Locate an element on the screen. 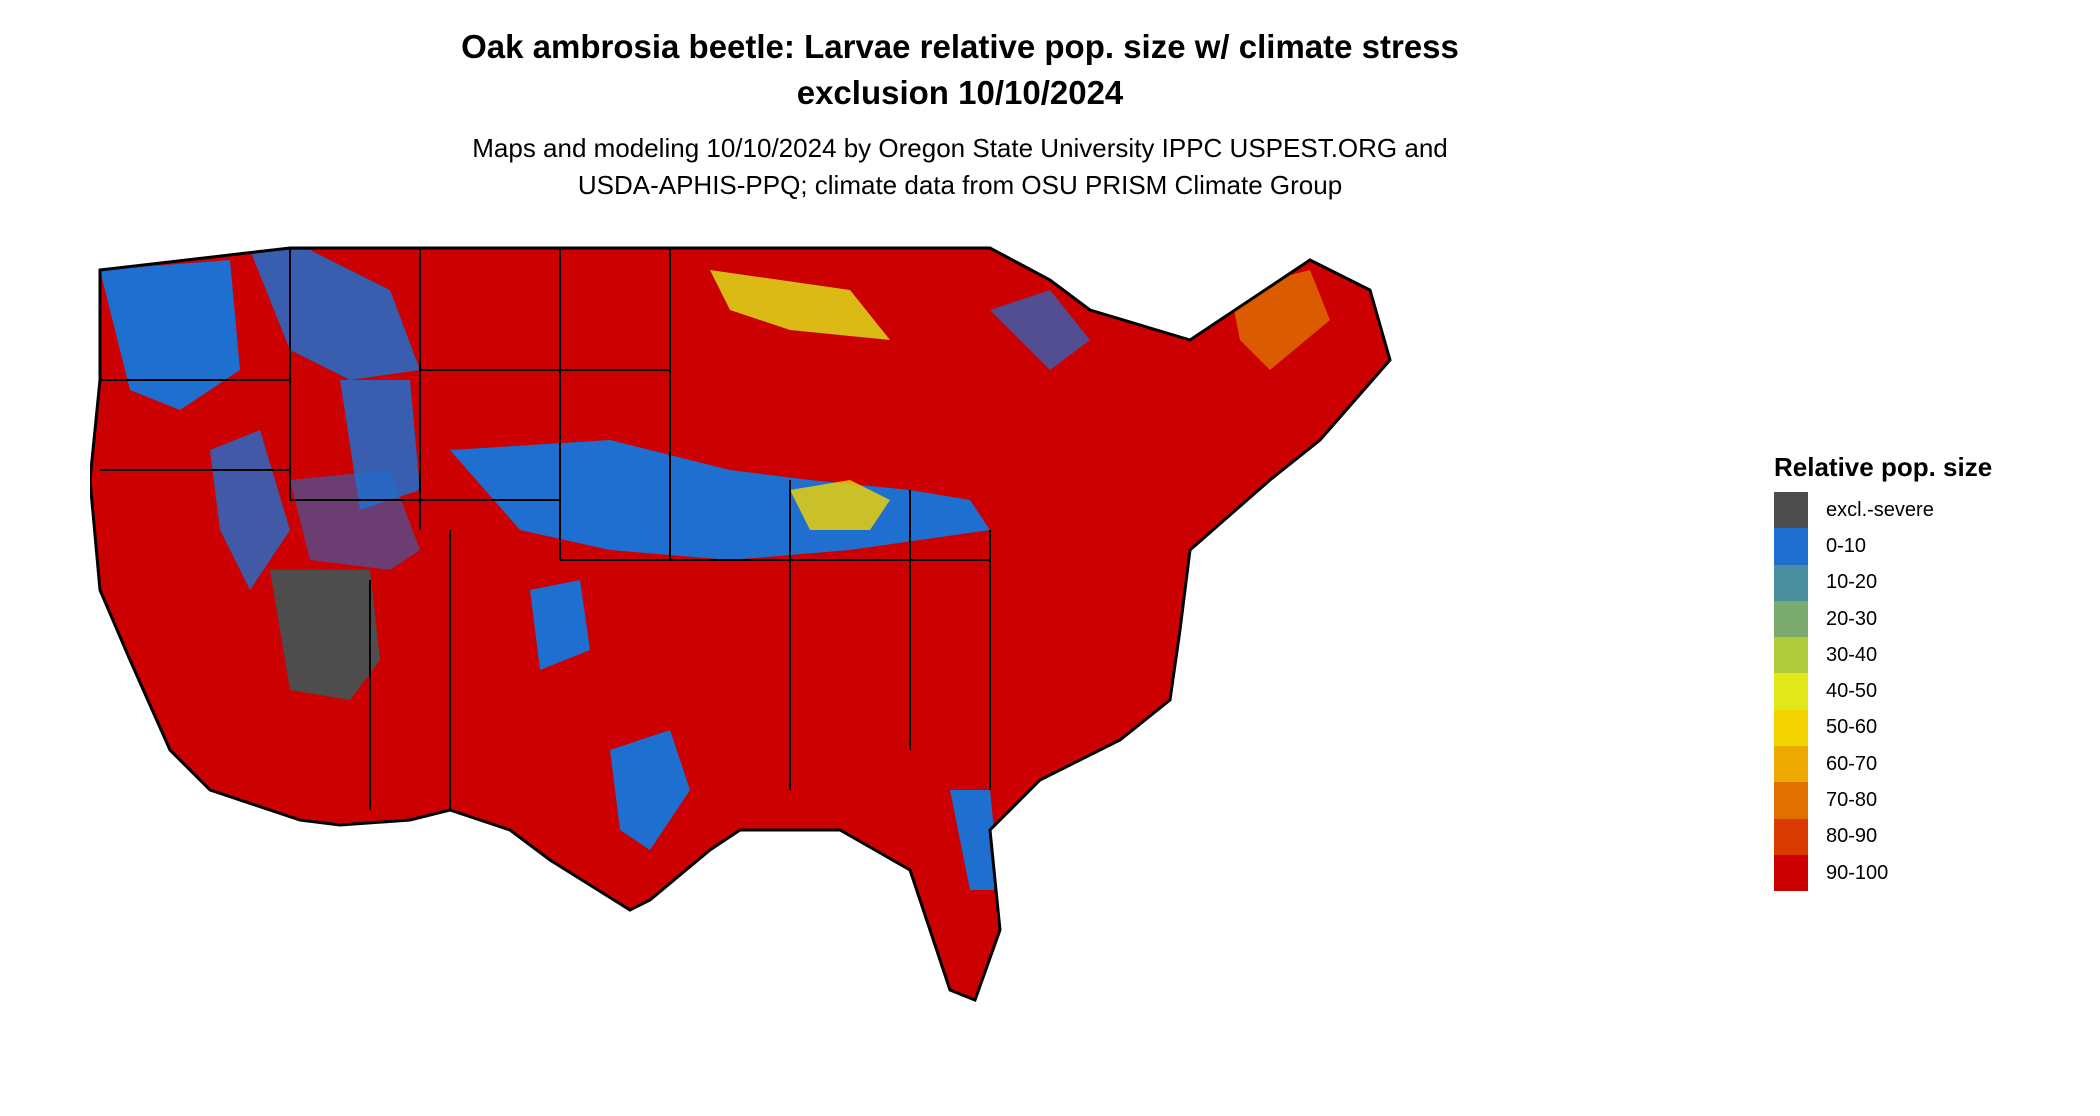 This screenshot has width=2100, height=1116. legend-item: 70-80 is located at coordinates (1924, 800).